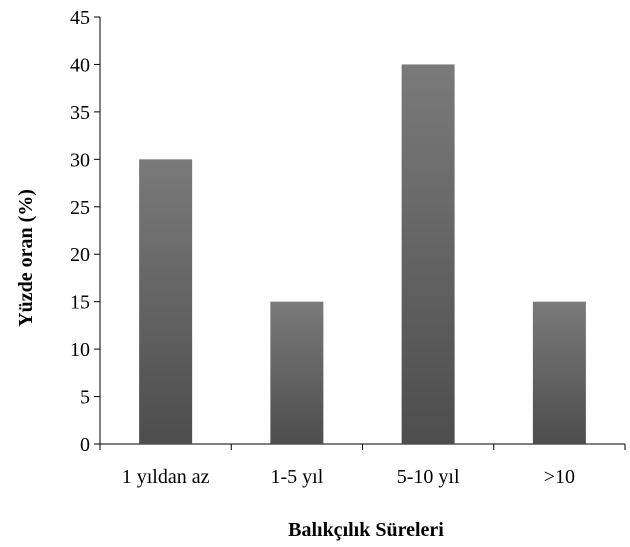 The width and height of the screenshot is (630, 547). What do you see at coordinates (26, 258) in the screenshot?
I see `y-axis-title: Yüzde oran (%)` at bounding box center [26, 258].